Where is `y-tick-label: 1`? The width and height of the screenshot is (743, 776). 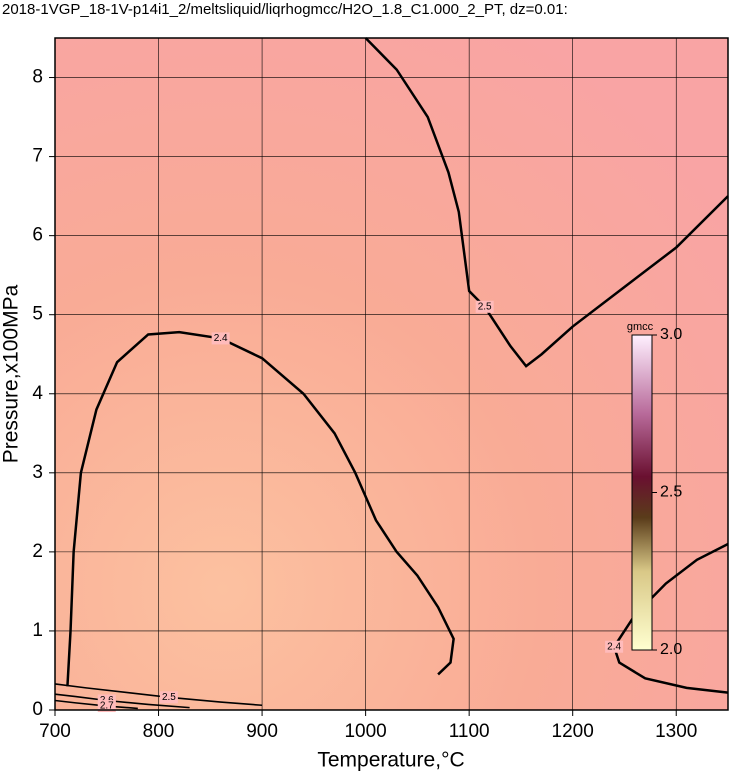
y-tick-label: 1 is located at coordinates (37, 630).